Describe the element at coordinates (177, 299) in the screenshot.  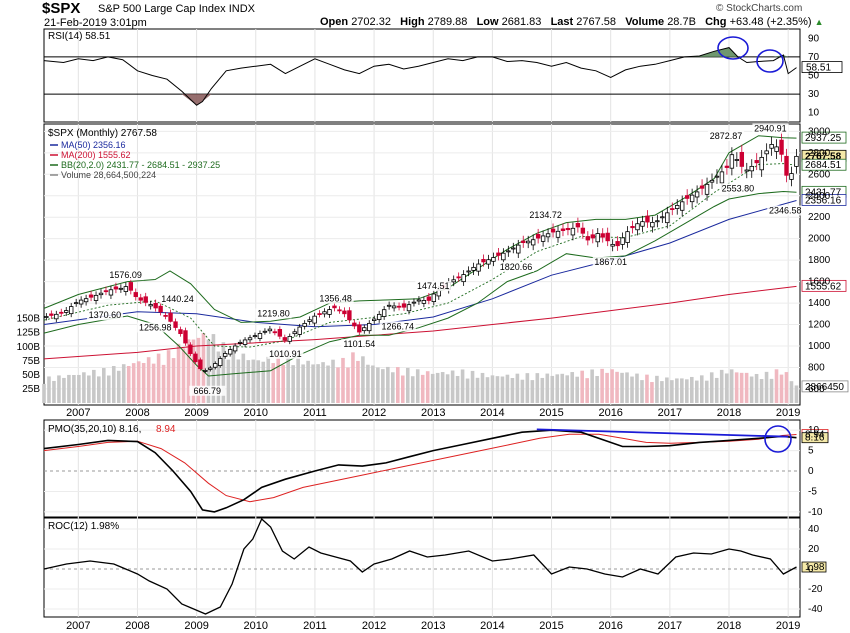
I see `price-annotation-1440.24: 1440.24` at that location.